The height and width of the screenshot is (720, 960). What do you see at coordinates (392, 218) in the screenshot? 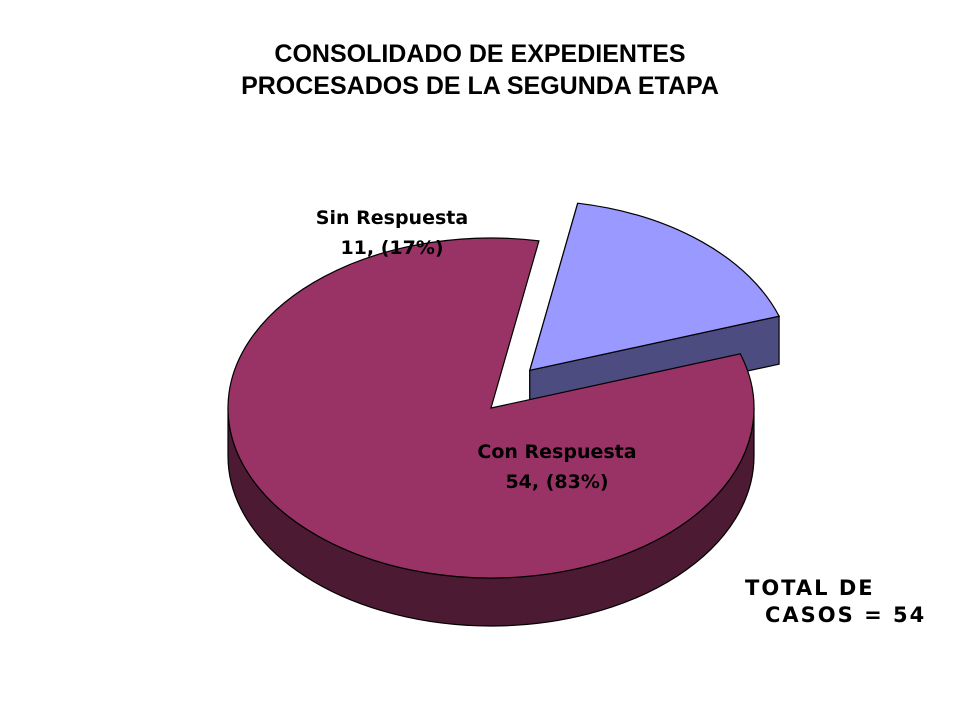
I see `slice-label-sin-respuesta: Sin Respuesta` at bounding box center [392, 218].